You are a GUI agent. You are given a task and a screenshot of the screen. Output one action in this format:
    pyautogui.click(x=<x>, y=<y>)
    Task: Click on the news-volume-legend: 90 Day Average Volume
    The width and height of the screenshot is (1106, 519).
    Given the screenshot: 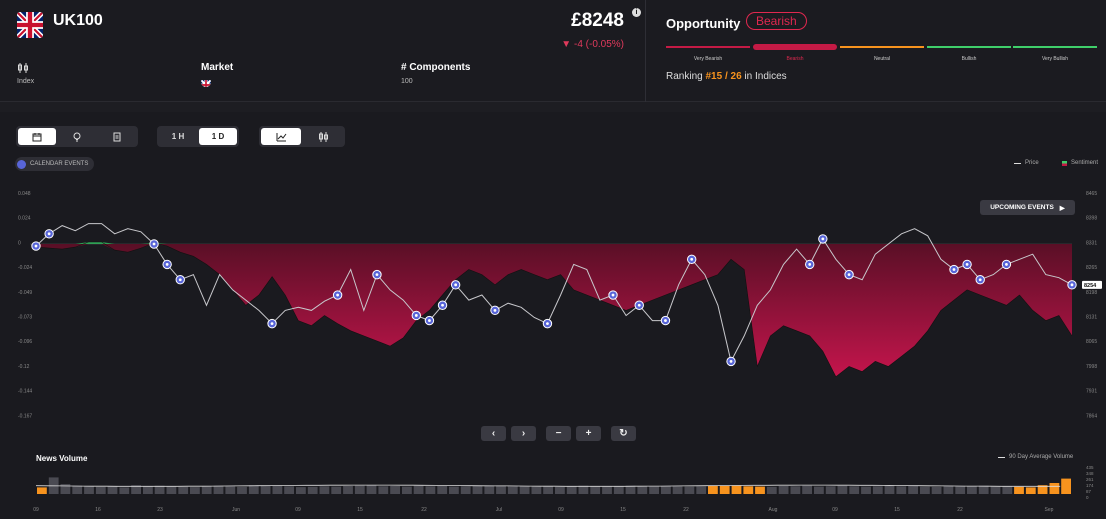 What is the action you would take?
    pyautogui.click(x=1035, y=457)
    